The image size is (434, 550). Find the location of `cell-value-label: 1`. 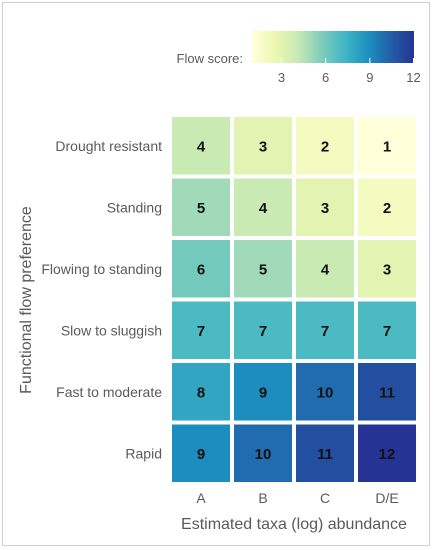

cell-value-label: 1 is located at coordinates (387, 146).